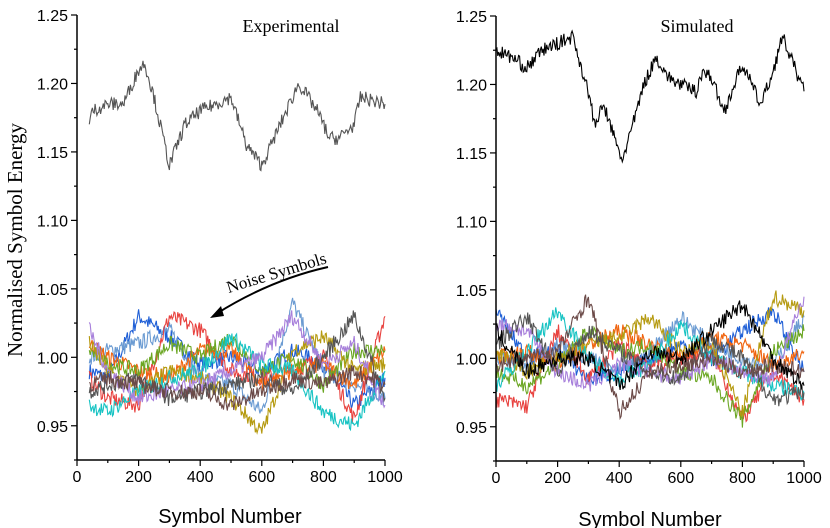 Image resolution: width=830 pixels, height=528 pixels. I want to click on simulated-x-axis-label: Symbol Number, so click(650, 518).